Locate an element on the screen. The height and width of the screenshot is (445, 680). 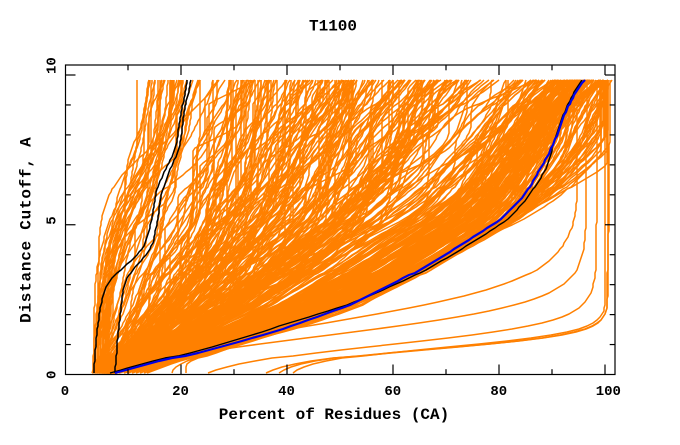
svg-text: Percent of Residues (CA) is located at coordinates (334, 415).